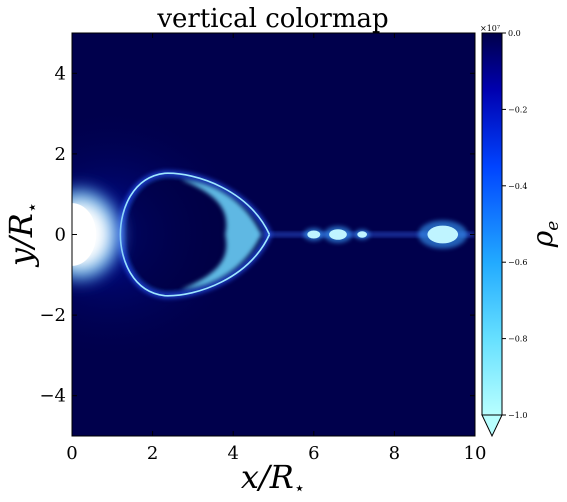  Describe the element at coordinates (490, 28) in the screenshot. I see `colorbar-exponent: ×10⁷` at that location.